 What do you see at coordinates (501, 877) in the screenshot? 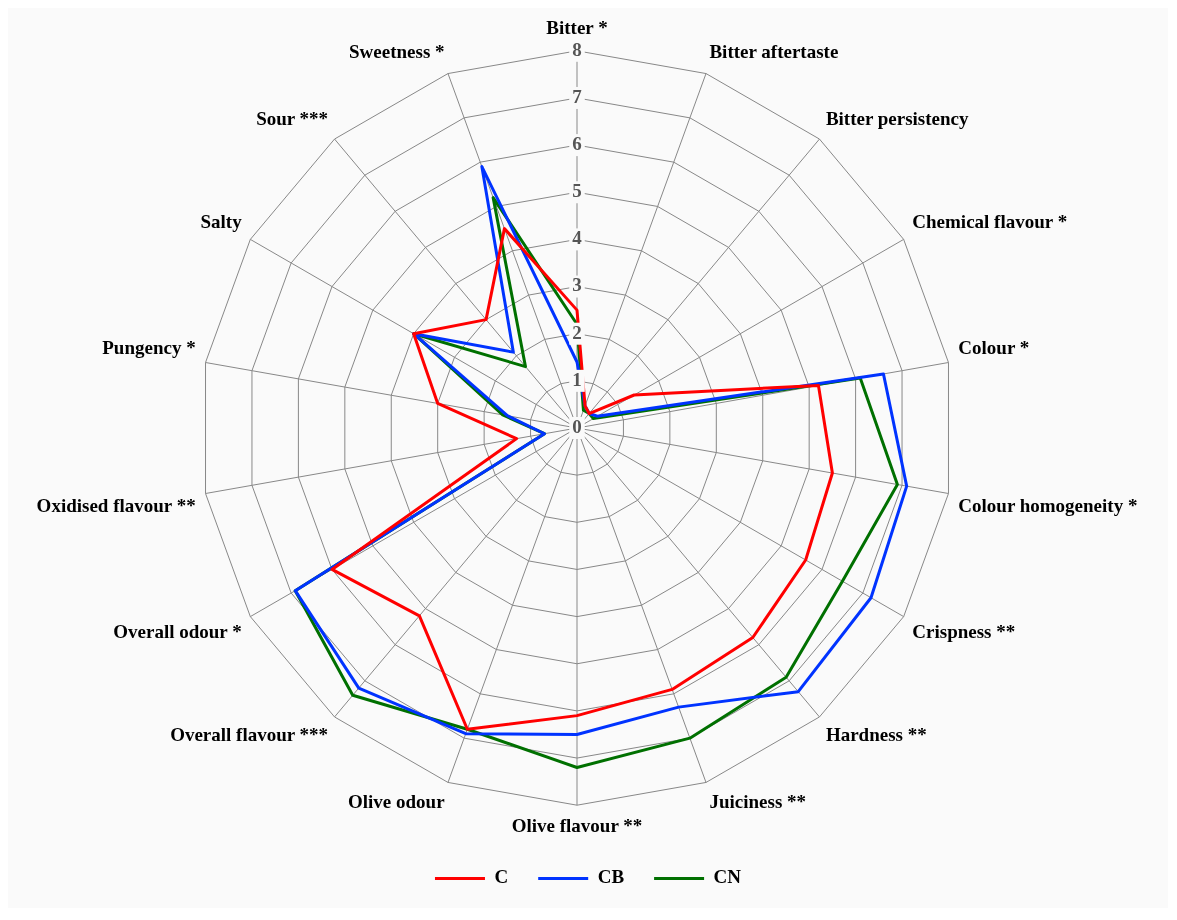
I see `legend-label: C` at bounding box center [501, 877].